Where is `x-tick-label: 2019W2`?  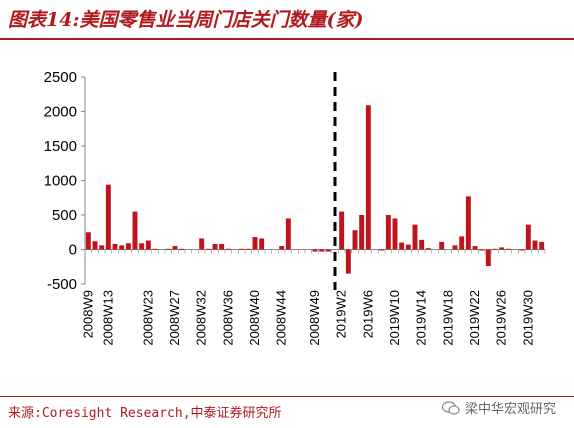 x-tick-label: 2019W2 is located at coordinates (341, 314).